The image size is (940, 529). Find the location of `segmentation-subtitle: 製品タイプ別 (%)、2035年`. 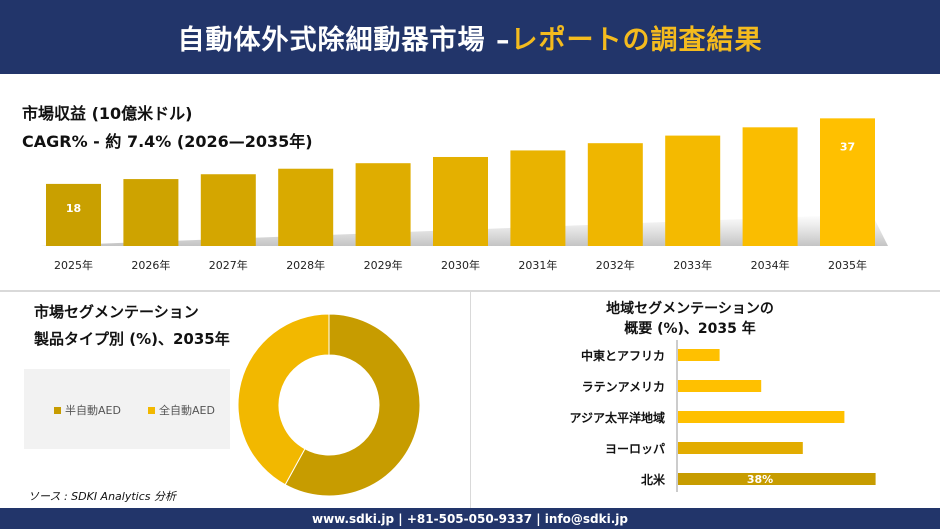

segmentation-subtitle: 製品タイプ別 (%)、2035年 is located at coordinates (132, 339).